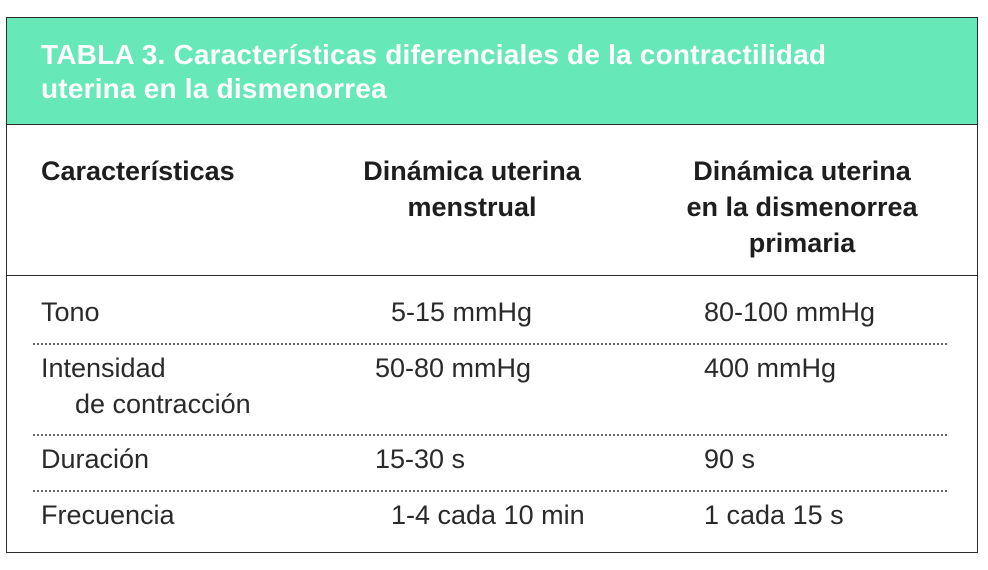 This screenshot has height=570, width=988. What do you see at coordinates (790, 312) in the screenshot?
I see `row-dismenorrea-value: 80-100 mmHg` at bounding box center [790, 312].